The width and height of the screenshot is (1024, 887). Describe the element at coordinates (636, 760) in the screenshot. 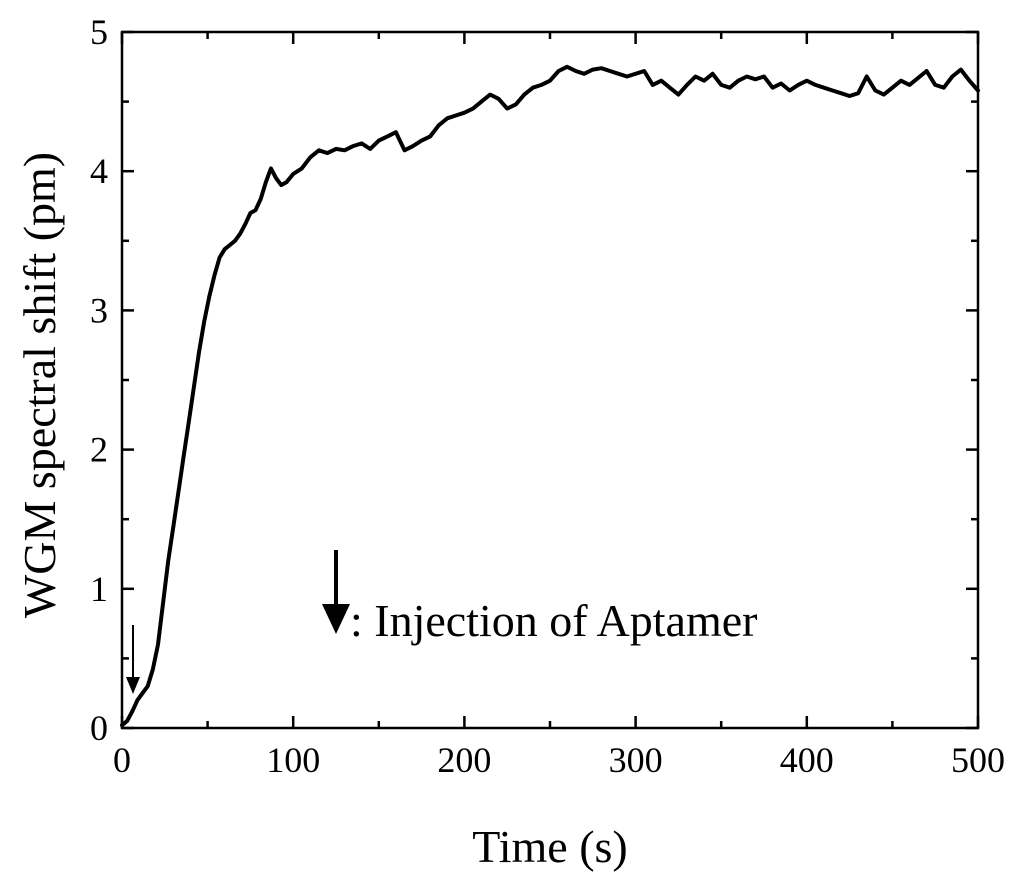

I see `x-tick-label: 300` at that location.